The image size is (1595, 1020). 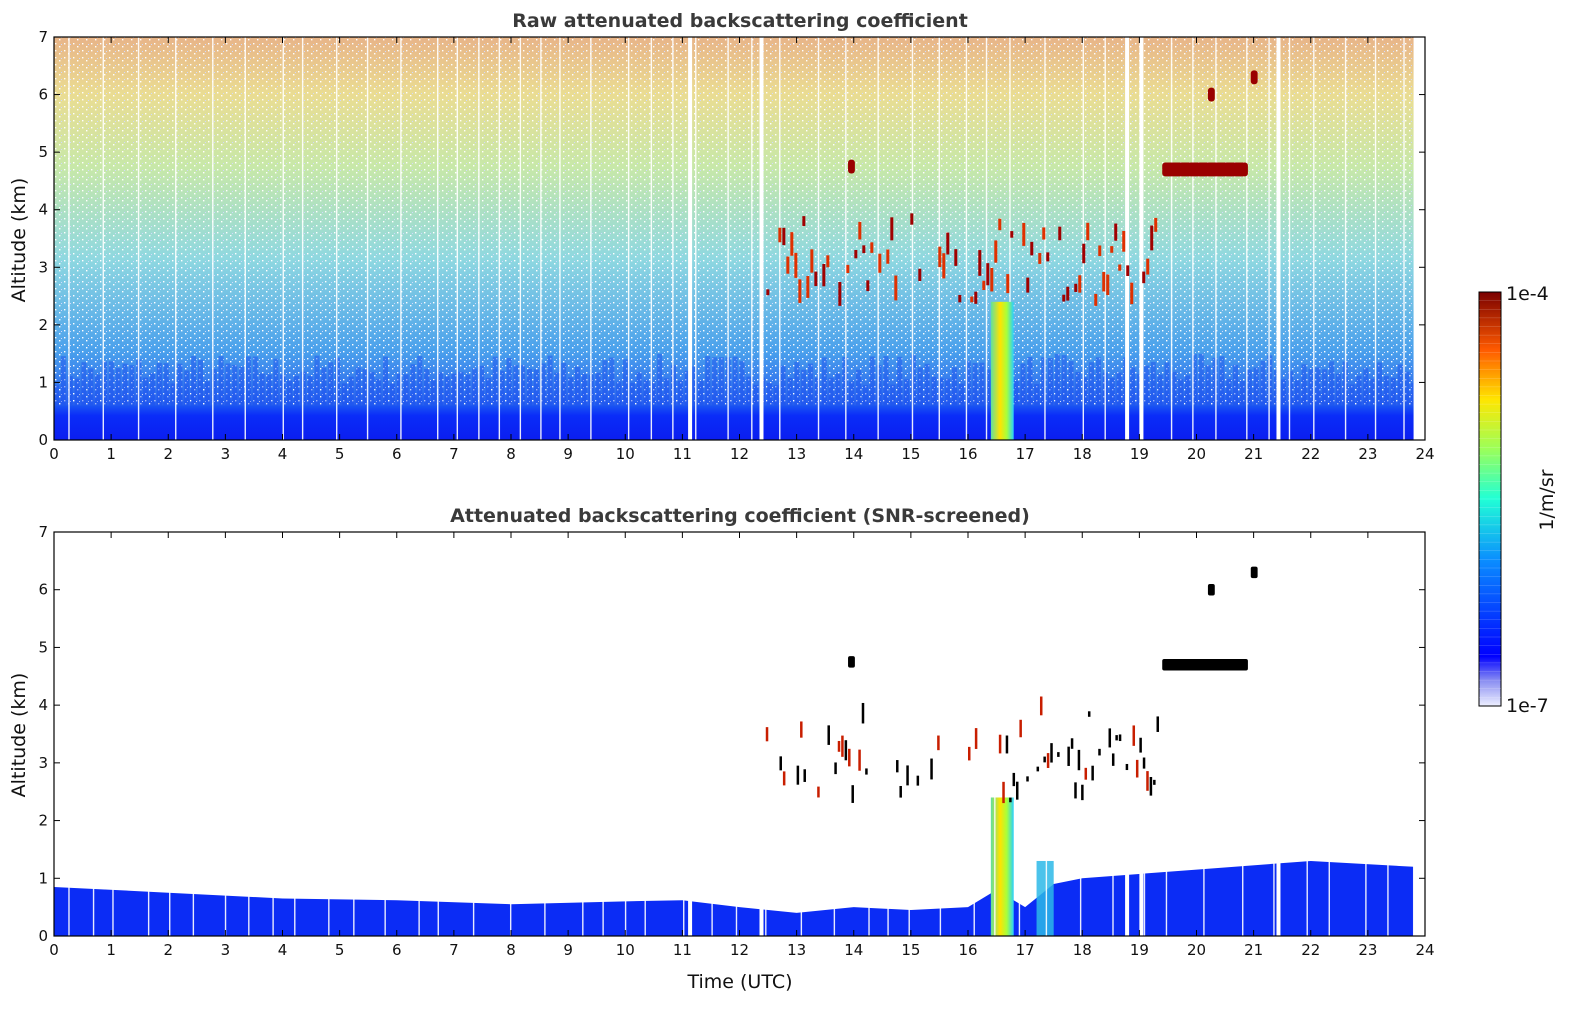 What do you see at coordinates (226, 950) in the screenshot?
I see `x-tick-label: 3` at bounding box center [226, 950].